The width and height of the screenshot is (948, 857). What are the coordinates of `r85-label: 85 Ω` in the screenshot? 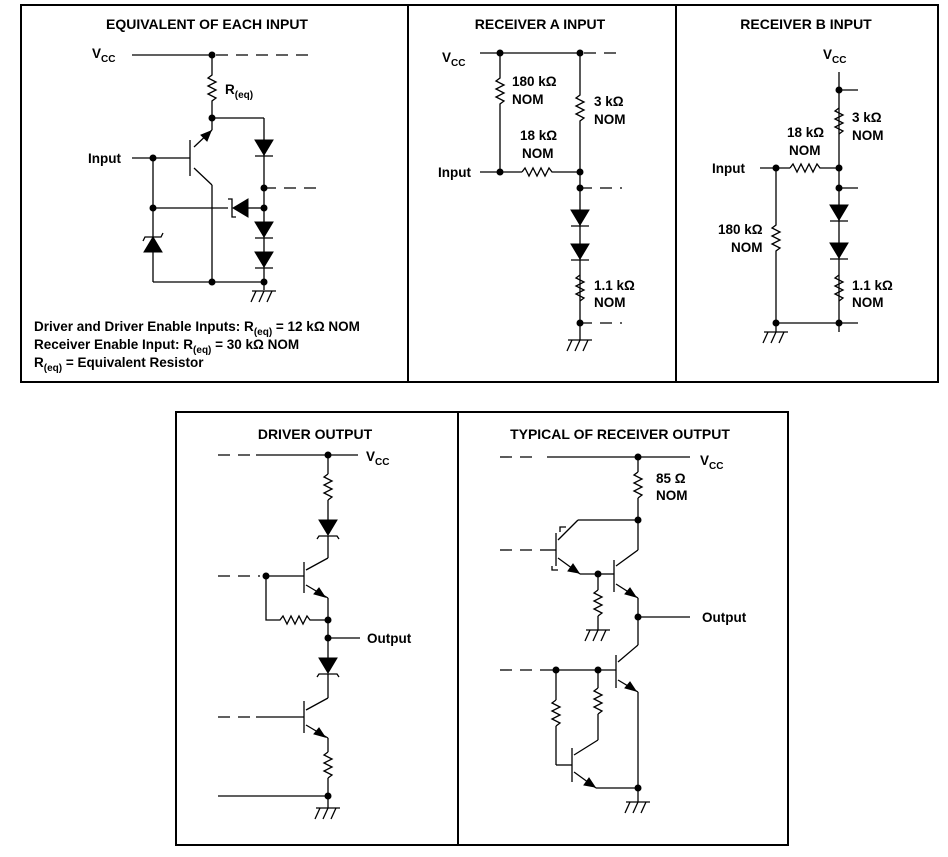 It's located at (671, 478).